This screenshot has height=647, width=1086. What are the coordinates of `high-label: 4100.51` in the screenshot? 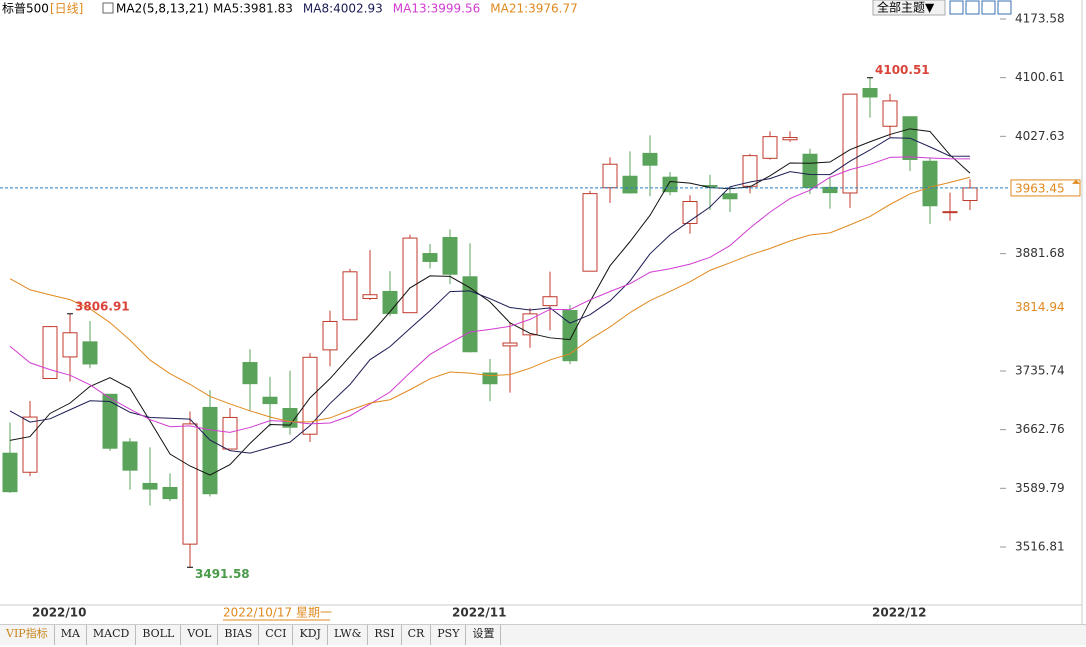 It's located at (902, 70).